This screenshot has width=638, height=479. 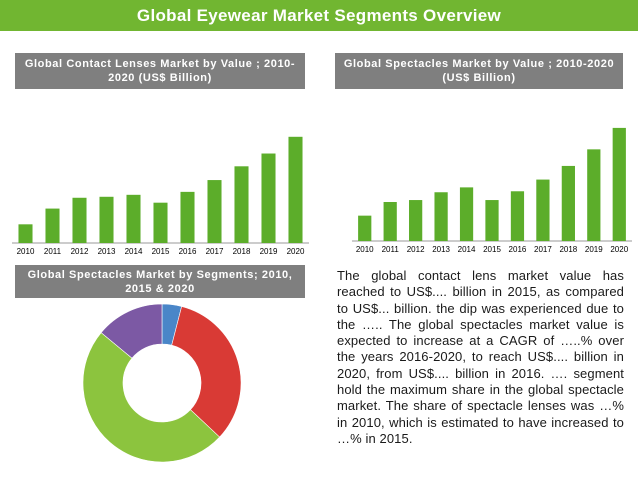 I want to click on spectacles-segments-donut-chart, so click(x=162, y=383).